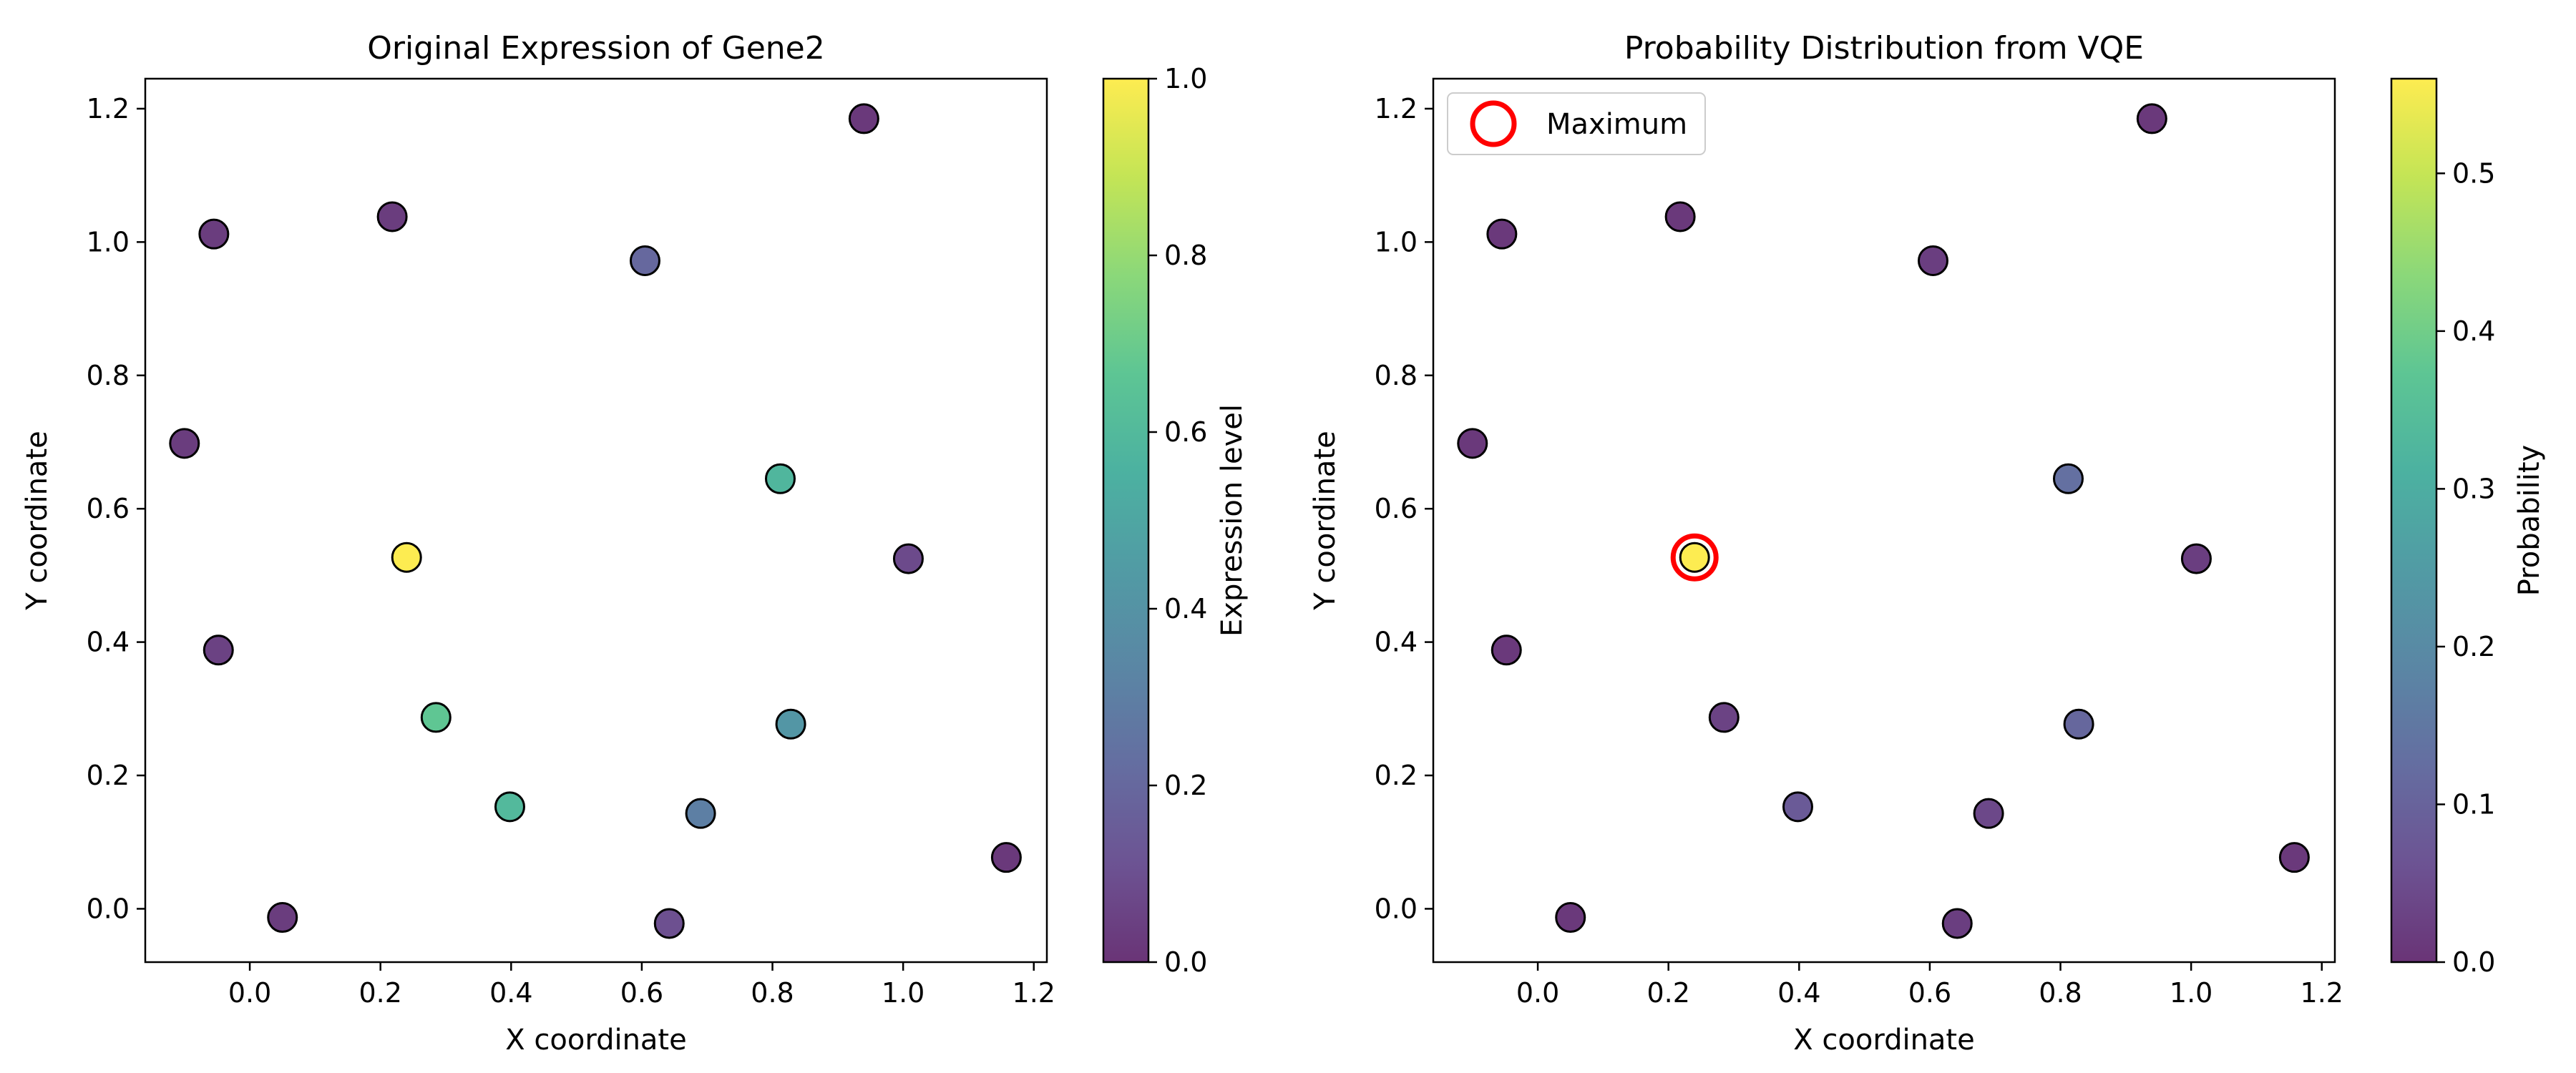 This screenshot has height=1073, width=2576. What do you see at coordinates (1493, 123) in the screenshot?
I see `legend-maximum-marker` at bounding box center [1493, 123].